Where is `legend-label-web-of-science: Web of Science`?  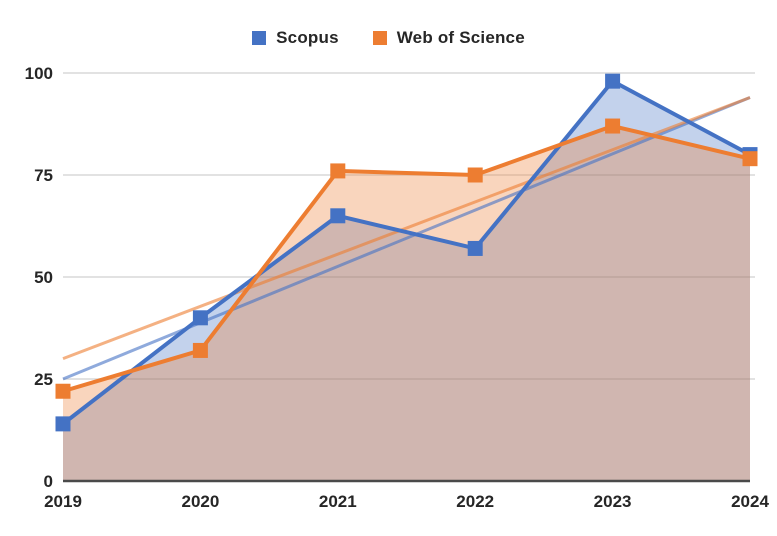
legend-label-web-of-science: Web of Science is located at coordinates (460, 37).